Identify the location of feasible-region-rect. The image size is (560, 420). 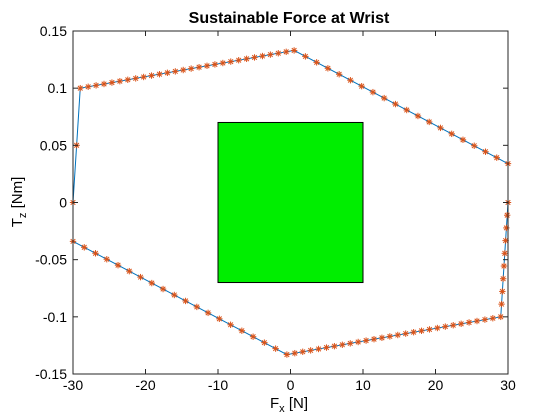
(290, 202).